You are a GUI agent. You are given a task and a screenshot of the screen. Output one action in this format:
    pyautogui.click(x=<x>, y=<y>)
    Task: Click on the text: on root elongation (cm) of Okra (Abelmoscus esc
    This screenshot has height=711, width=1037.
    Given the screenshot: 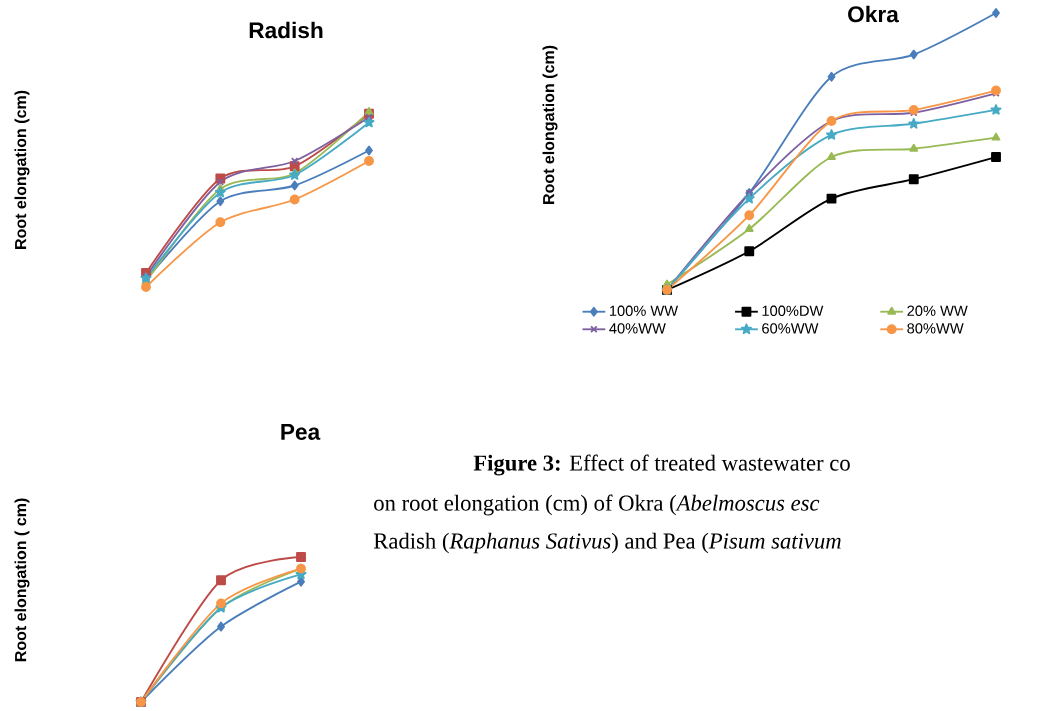 What is the action you would take?
    pyautogui.click(x=597, y=505)
    